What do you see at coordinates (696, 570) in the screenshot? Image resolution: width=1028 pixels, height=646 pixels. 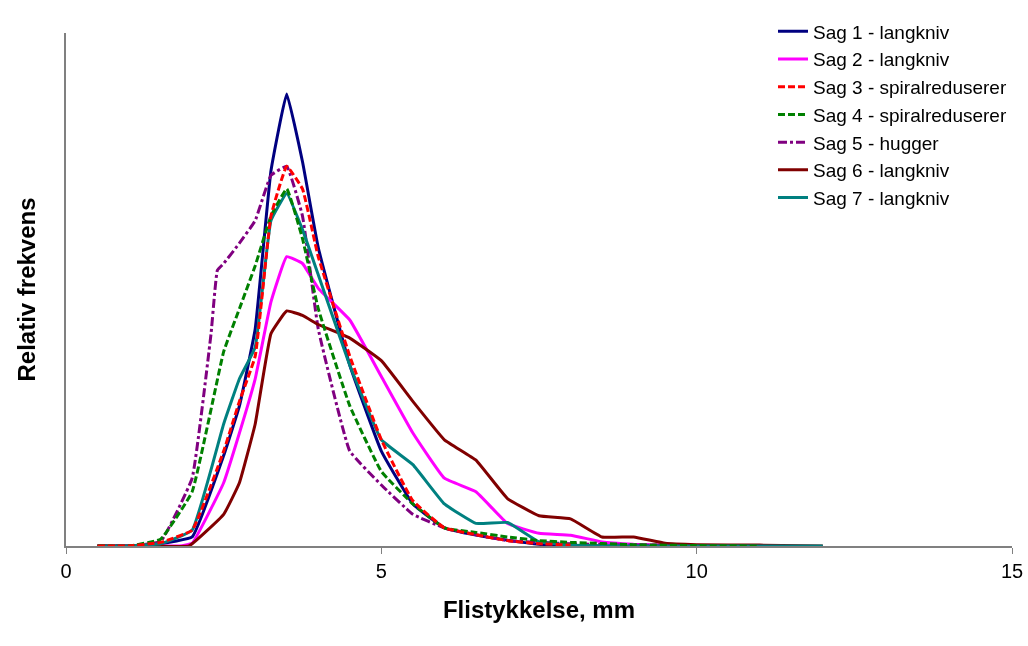 I see `x-tick-label: 10` at bounding box center [696, 570].